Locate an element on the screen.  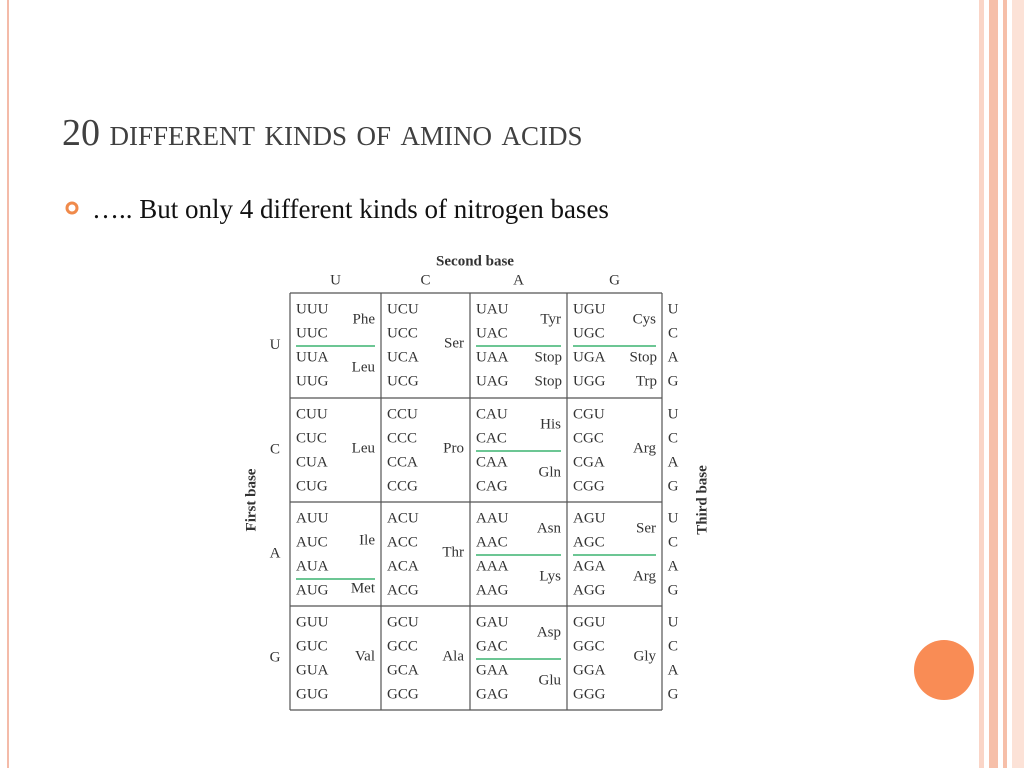
codon: UGU is located at coordinates (589, 309).